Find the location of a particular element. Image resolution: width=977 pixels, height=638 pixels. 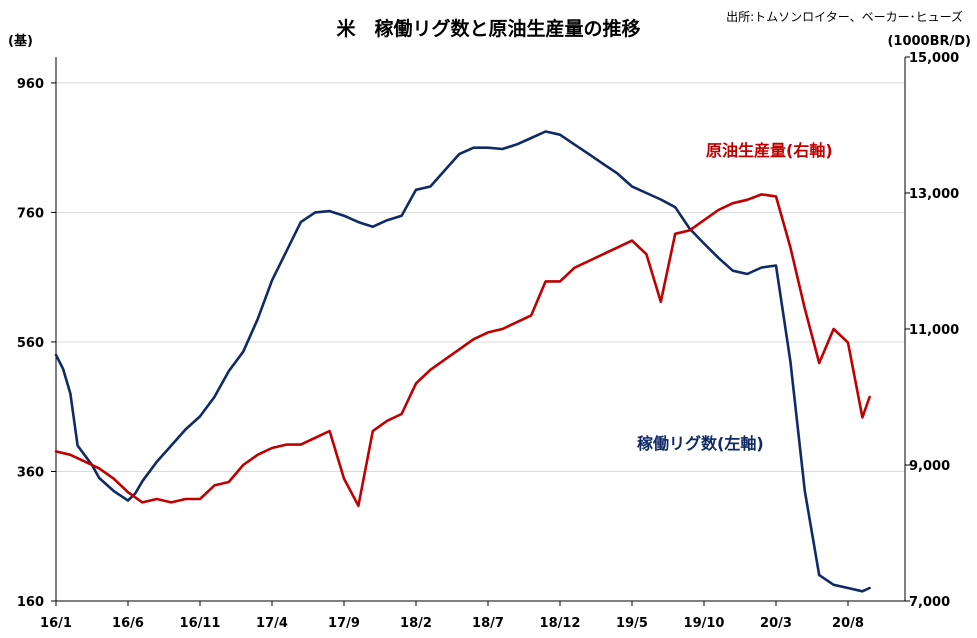

left-axis-unit: (基) is located at coordinates (20, 41).